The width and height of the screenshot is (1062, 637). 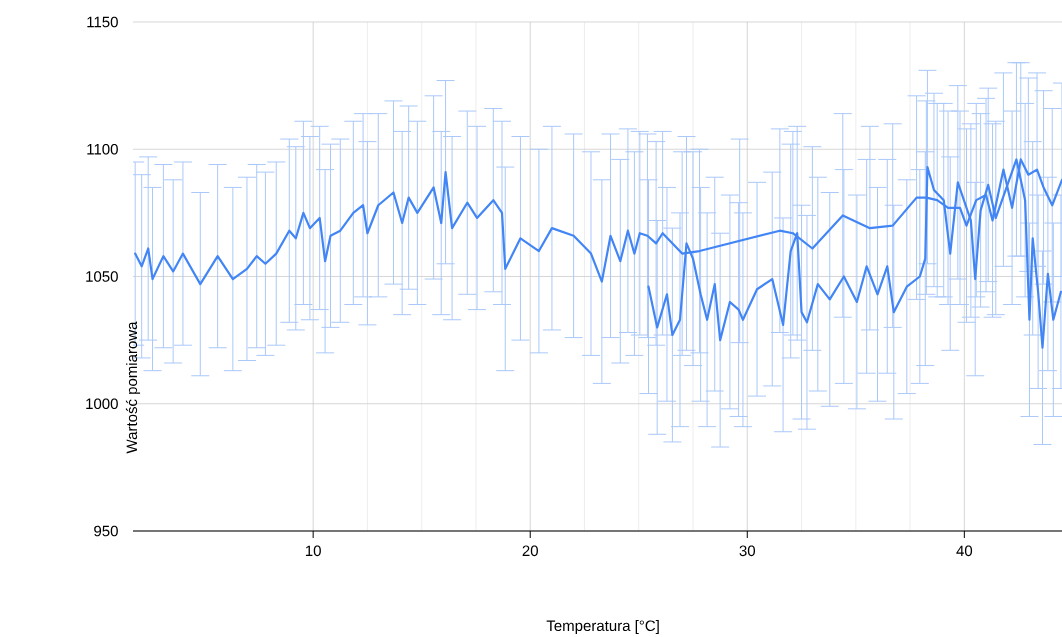 I want to click on x-tick-label: 10, so click(x=313, y=551).